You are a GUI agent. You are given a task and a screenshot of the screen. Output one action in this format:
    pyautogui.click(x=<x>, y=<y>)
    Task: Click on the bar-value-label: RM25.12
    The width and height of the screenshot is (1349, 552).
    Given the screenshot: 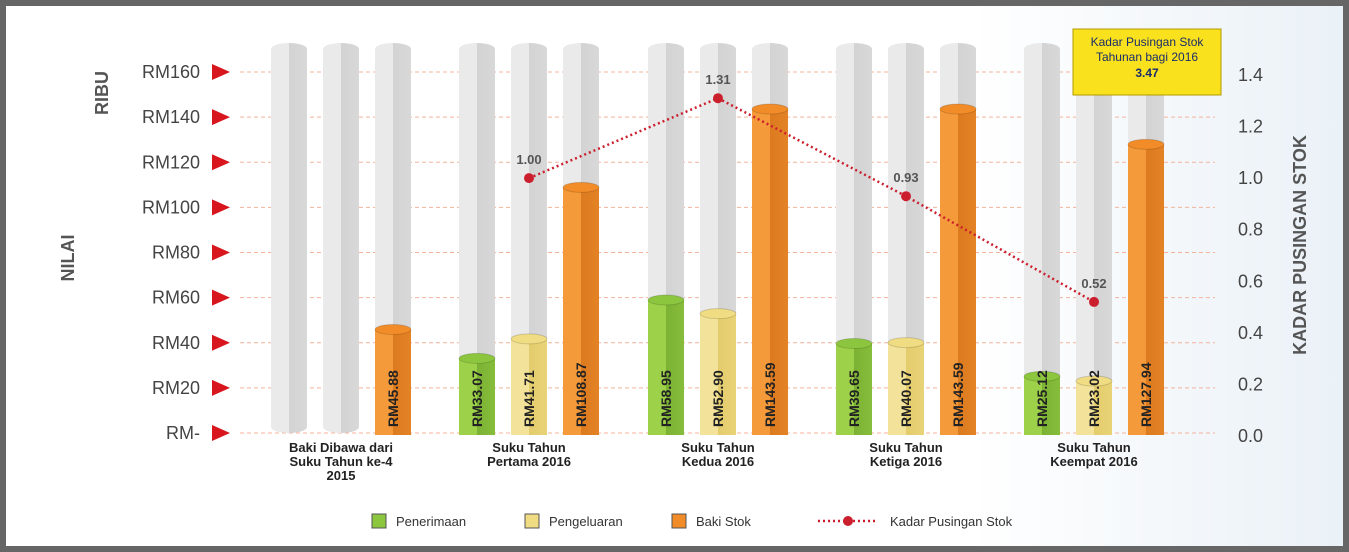 What is the action you would take?
    pyautogui.click(x=1042, y=398)
    